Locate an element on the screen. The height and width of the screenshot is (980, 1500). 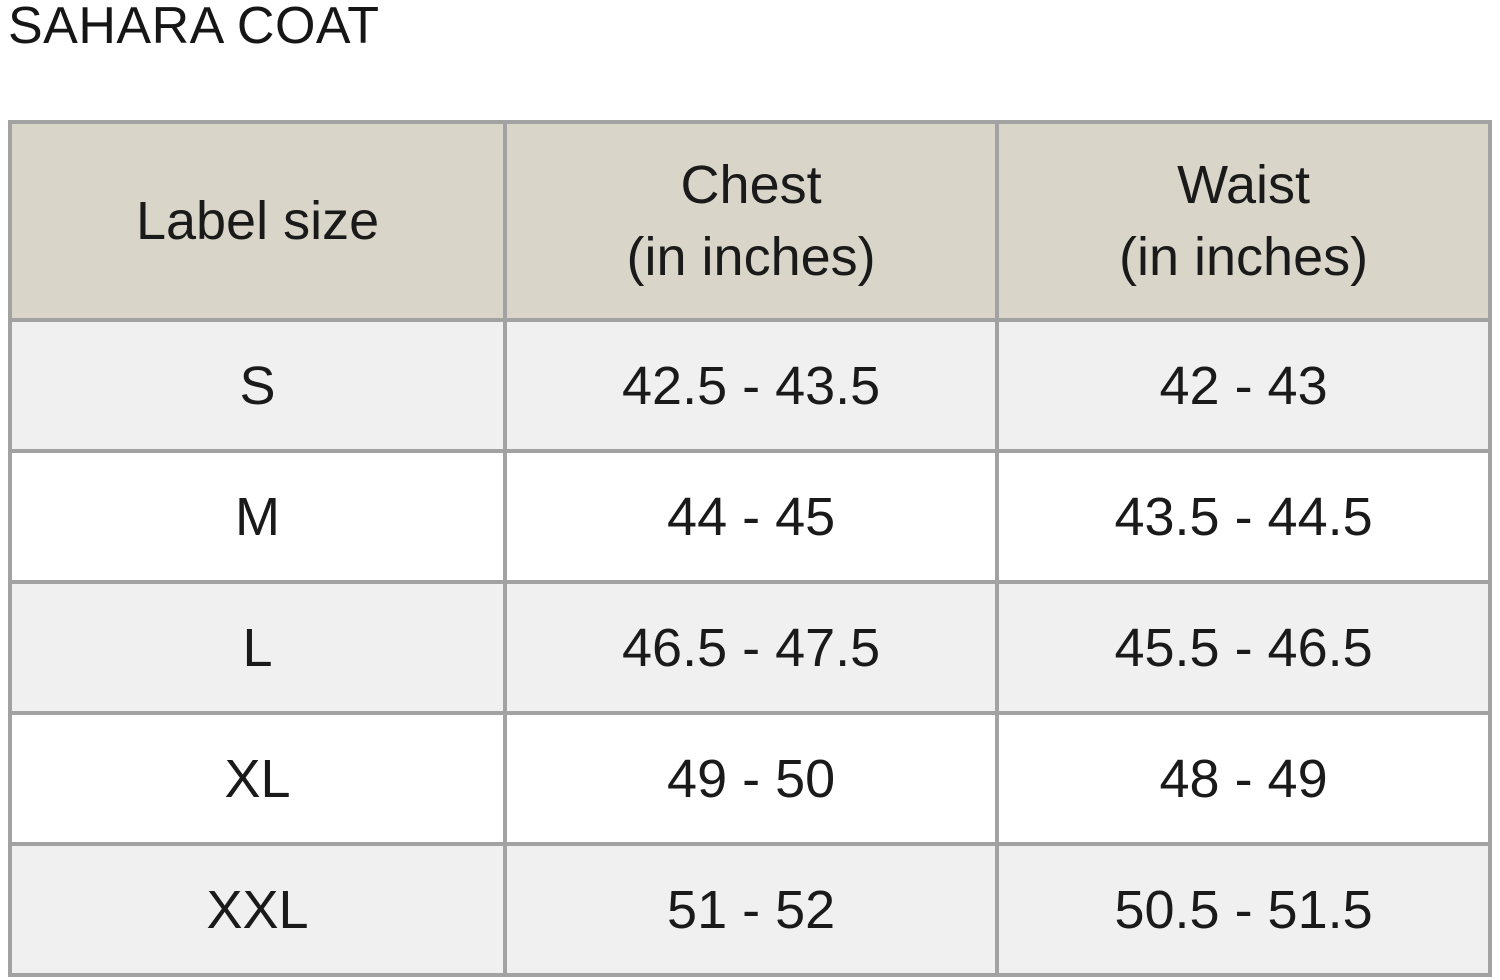
cell-size-xxl: XXL is located at coordinates (257, 909).